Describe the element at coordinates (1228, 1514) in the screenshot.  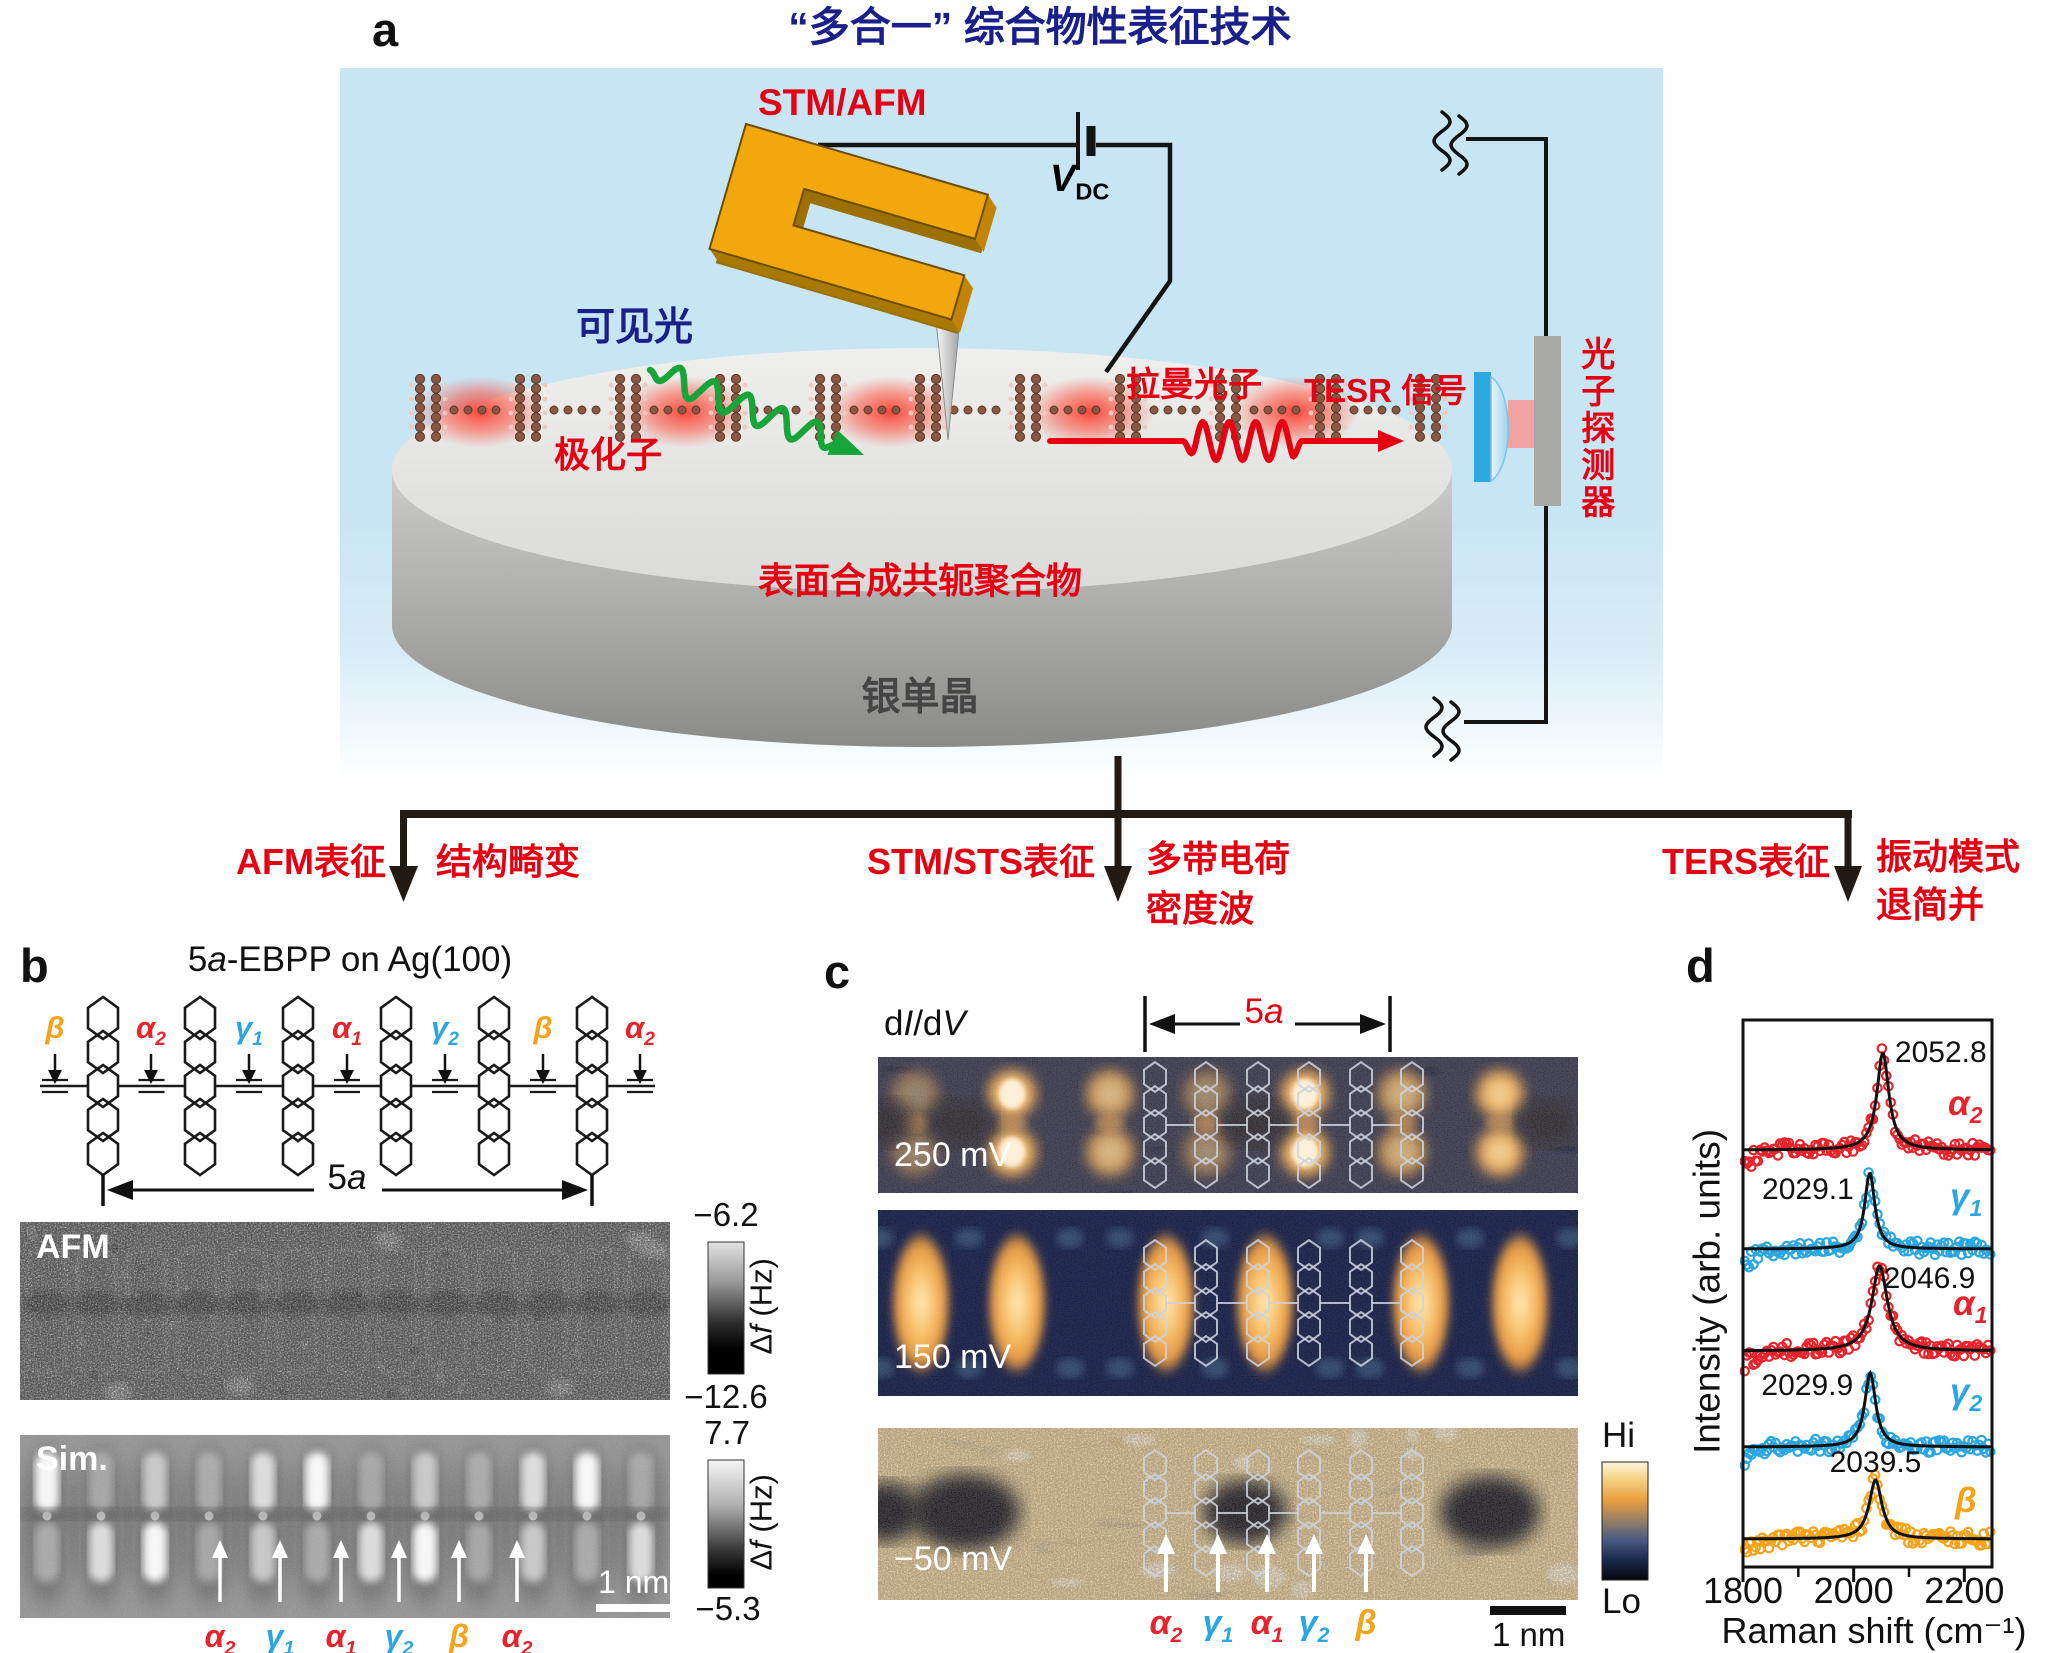
I see `didv-map-neg50mV` at that location.